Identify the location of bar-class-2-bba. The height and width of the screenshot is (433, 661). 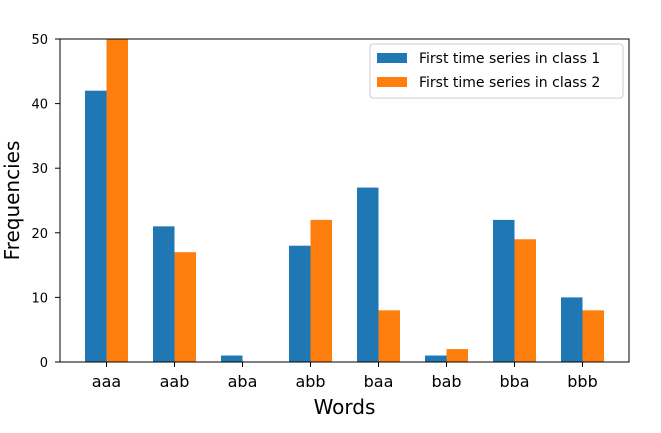
(525, 300).